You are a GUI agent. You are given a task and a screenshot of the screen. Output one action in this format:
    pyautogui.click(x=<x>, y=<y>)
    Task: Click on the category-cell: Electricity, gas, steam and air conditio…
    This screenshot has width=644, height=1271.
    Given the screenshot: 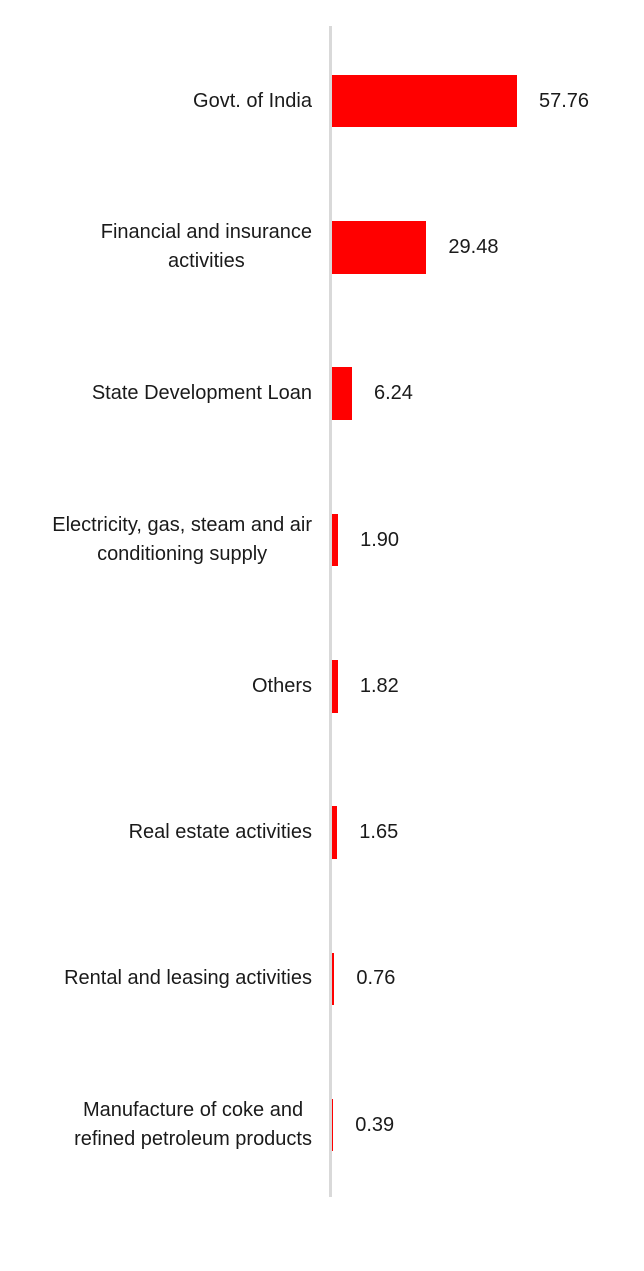 What is the action you would take?
    pyautogui.click(x=165, y=540)
    